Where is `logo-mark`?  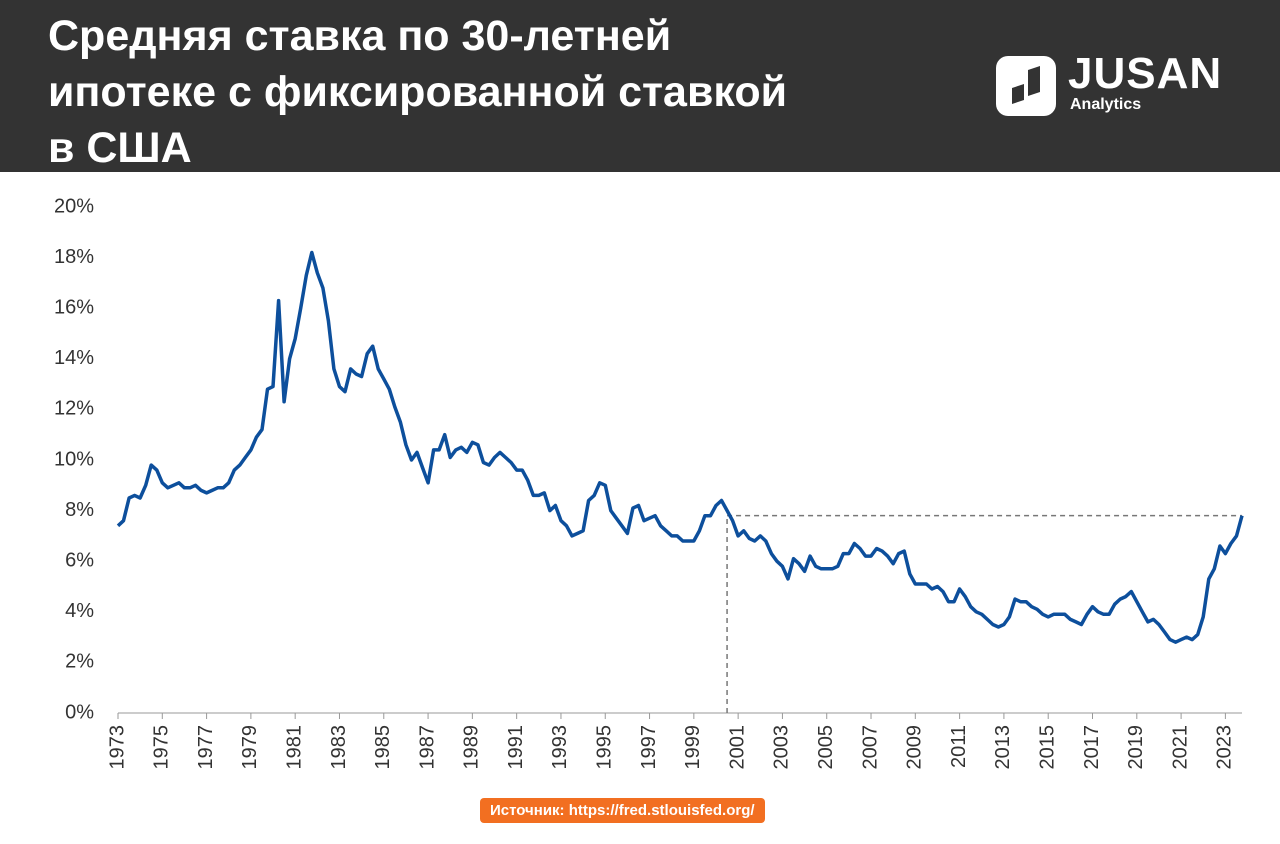 logo-mark is located at coordinates (1026, 85).